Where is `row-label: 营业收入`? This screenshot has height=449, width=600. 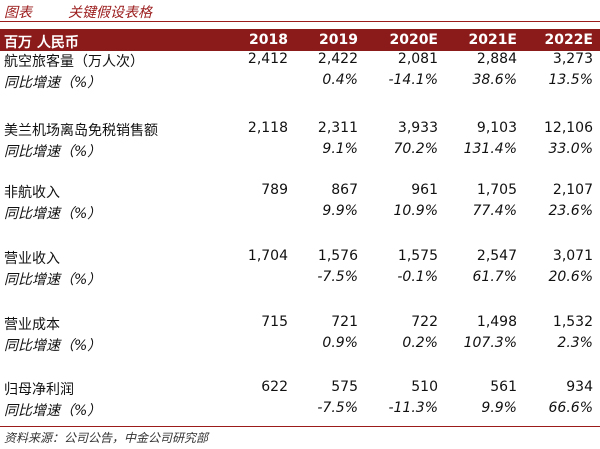 row-label: 营业收入 is located at coordinates (32, 259).